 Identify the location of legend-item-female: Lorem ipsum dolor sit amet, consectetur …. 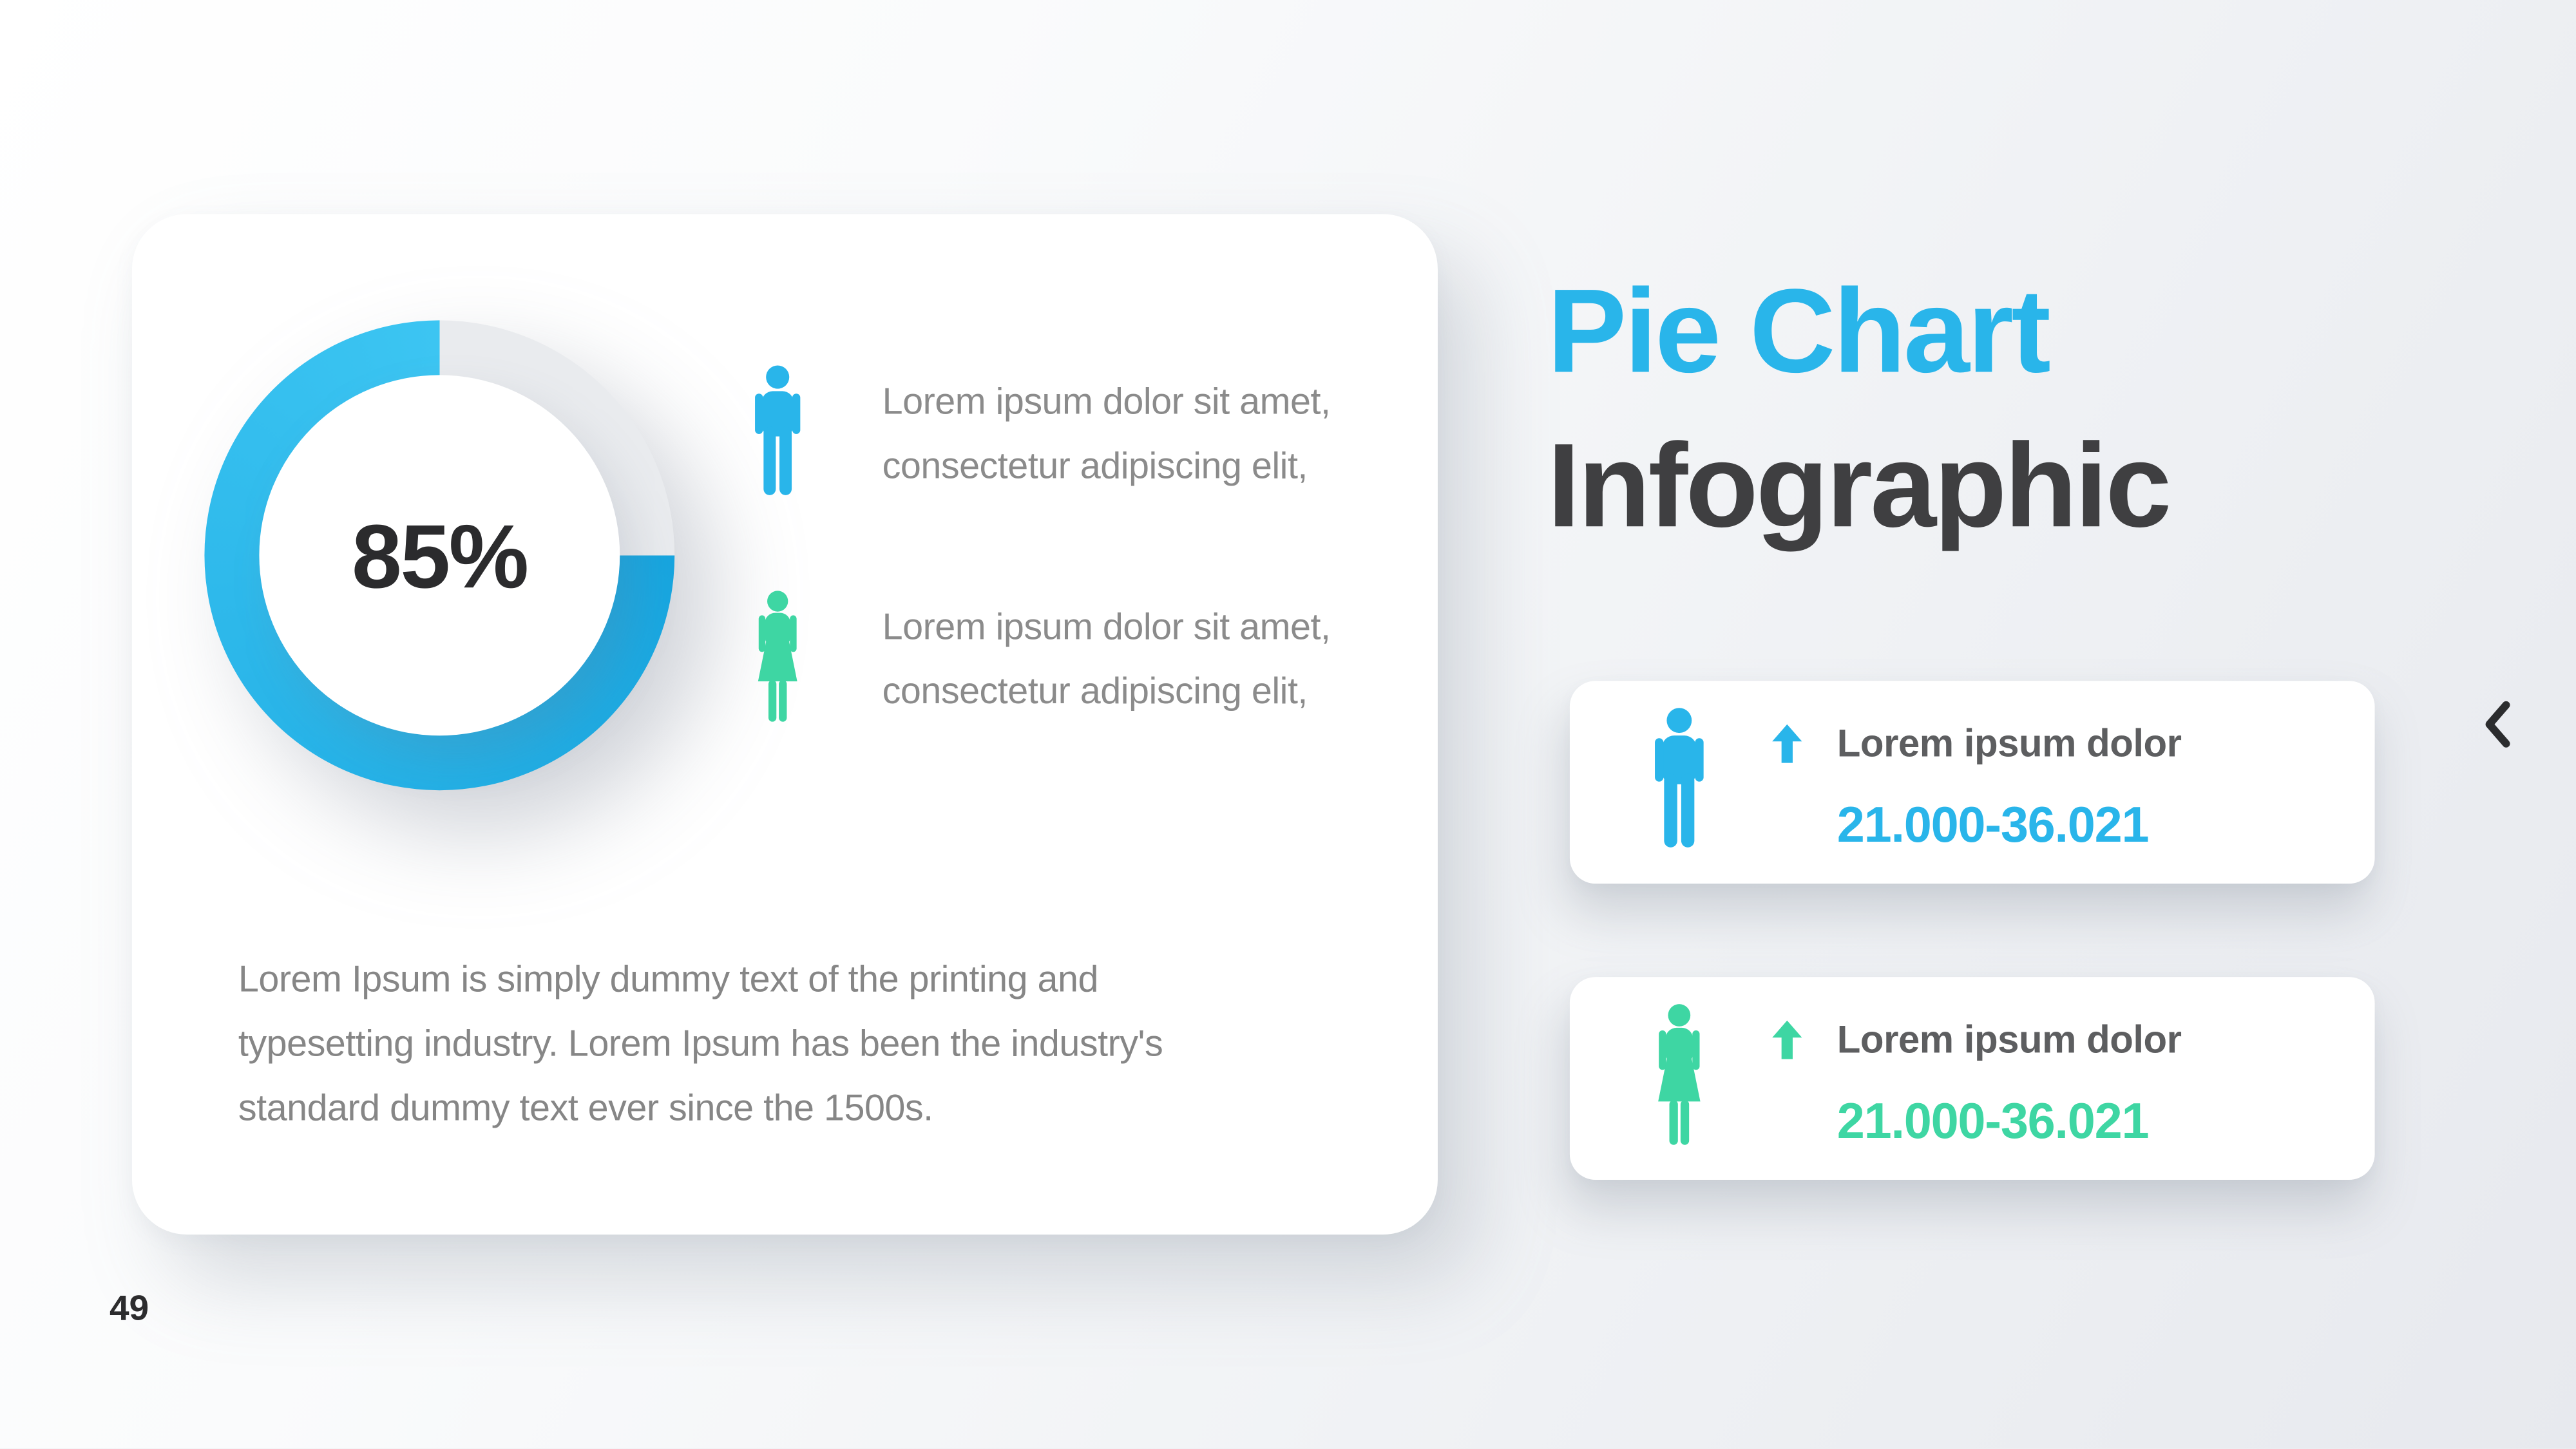
(1039, 660).